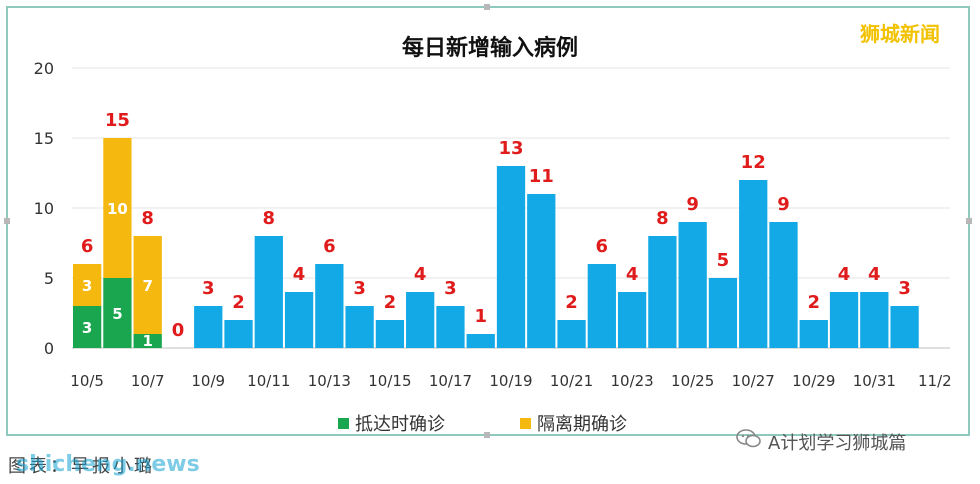 Image resolution: width=980 pixels, height=484 pixels. I want to click on data-label-total: 11, so click(541, 176).